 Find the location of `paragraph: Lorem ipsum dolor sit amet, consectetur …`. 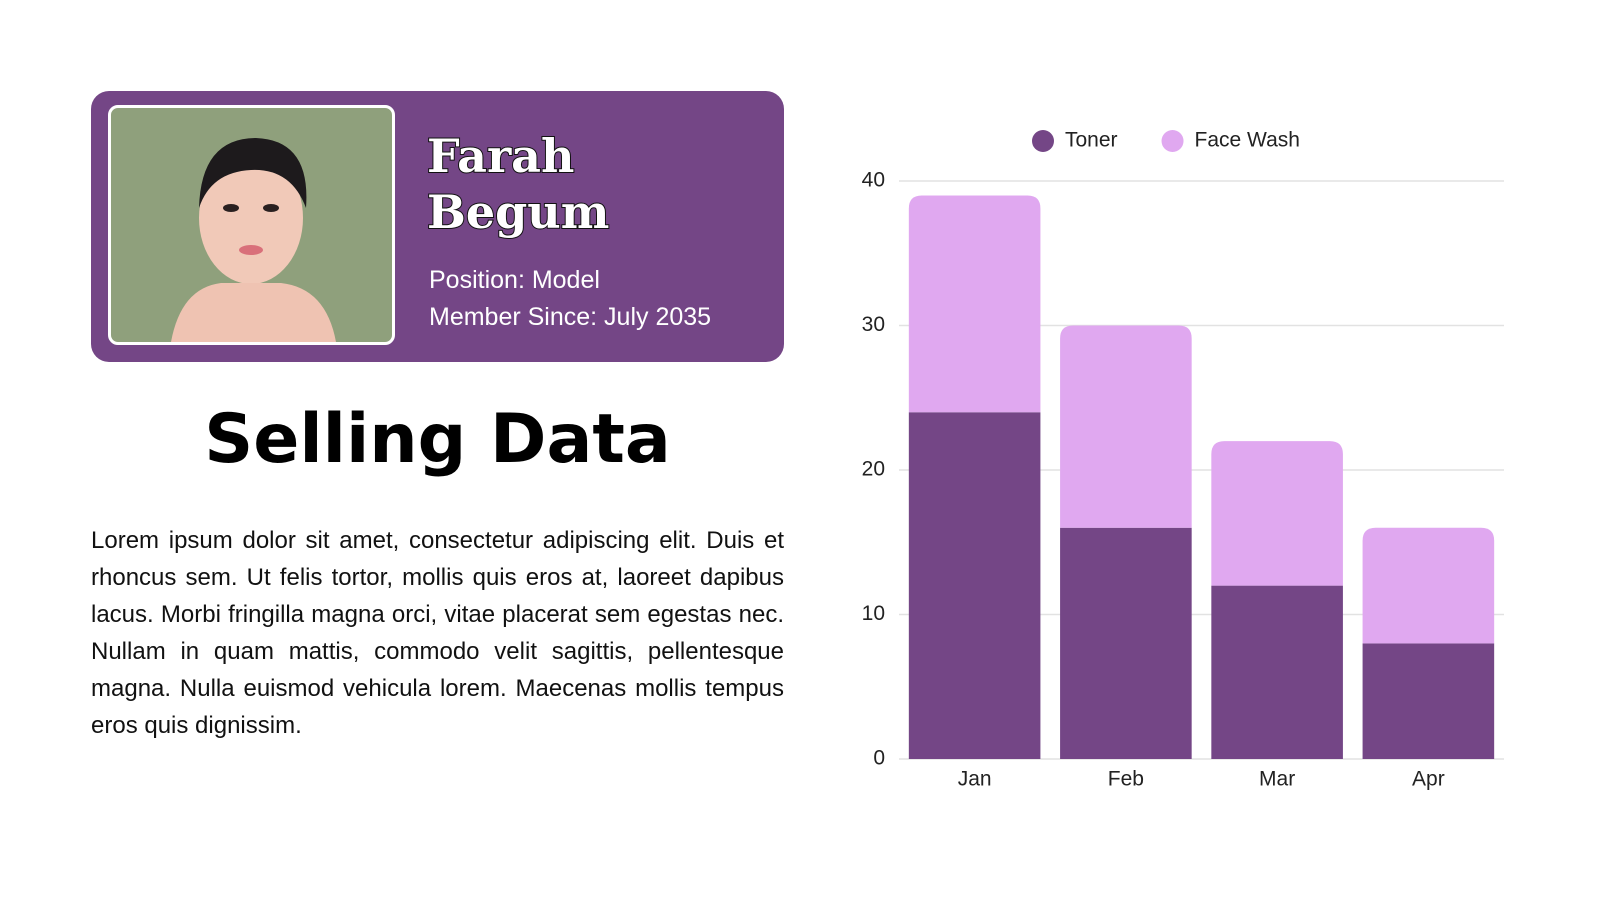

paragraph: Lorem ipsum dolor sit amet, consectetur … is located at coordinates (437, 633).